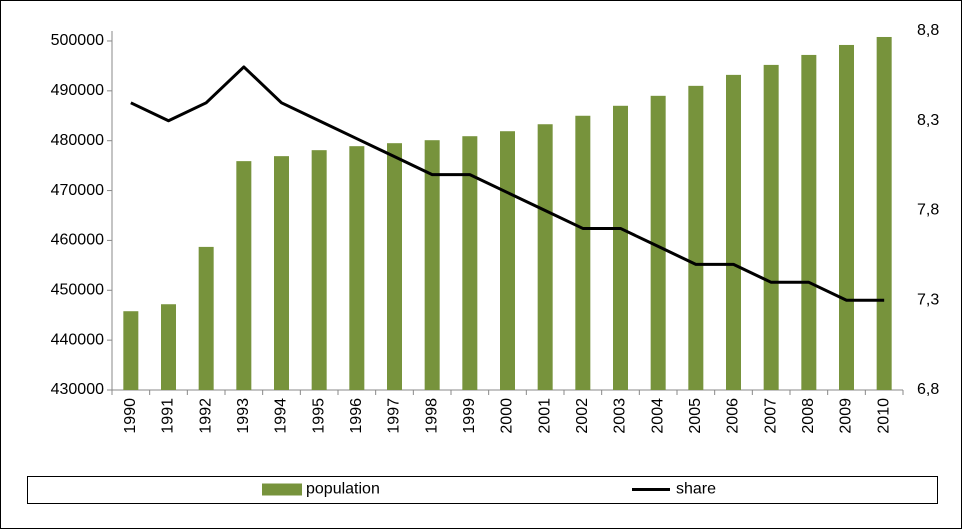 This screenshot has width=963, height=530. I want to click on y-tick-label: 450000, so click(77, 289).